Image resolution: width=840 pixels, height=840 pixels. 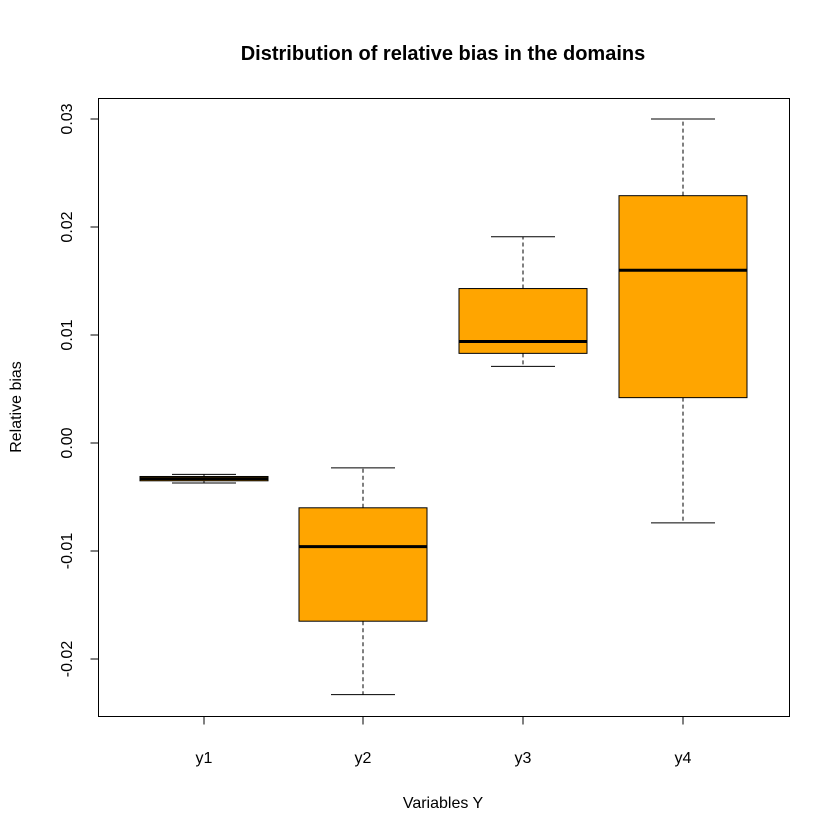 What do you see at coordinates (67, 118) in the screenshot?
I see `y-tick-label: 0.03` at bounding box center [67, 118].